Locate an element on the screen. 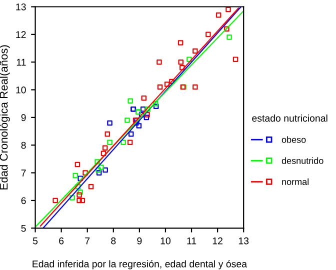  x-axis-title: Edad inferida por la regresión, edad dental y ósea is located at coordinates (140, 265).